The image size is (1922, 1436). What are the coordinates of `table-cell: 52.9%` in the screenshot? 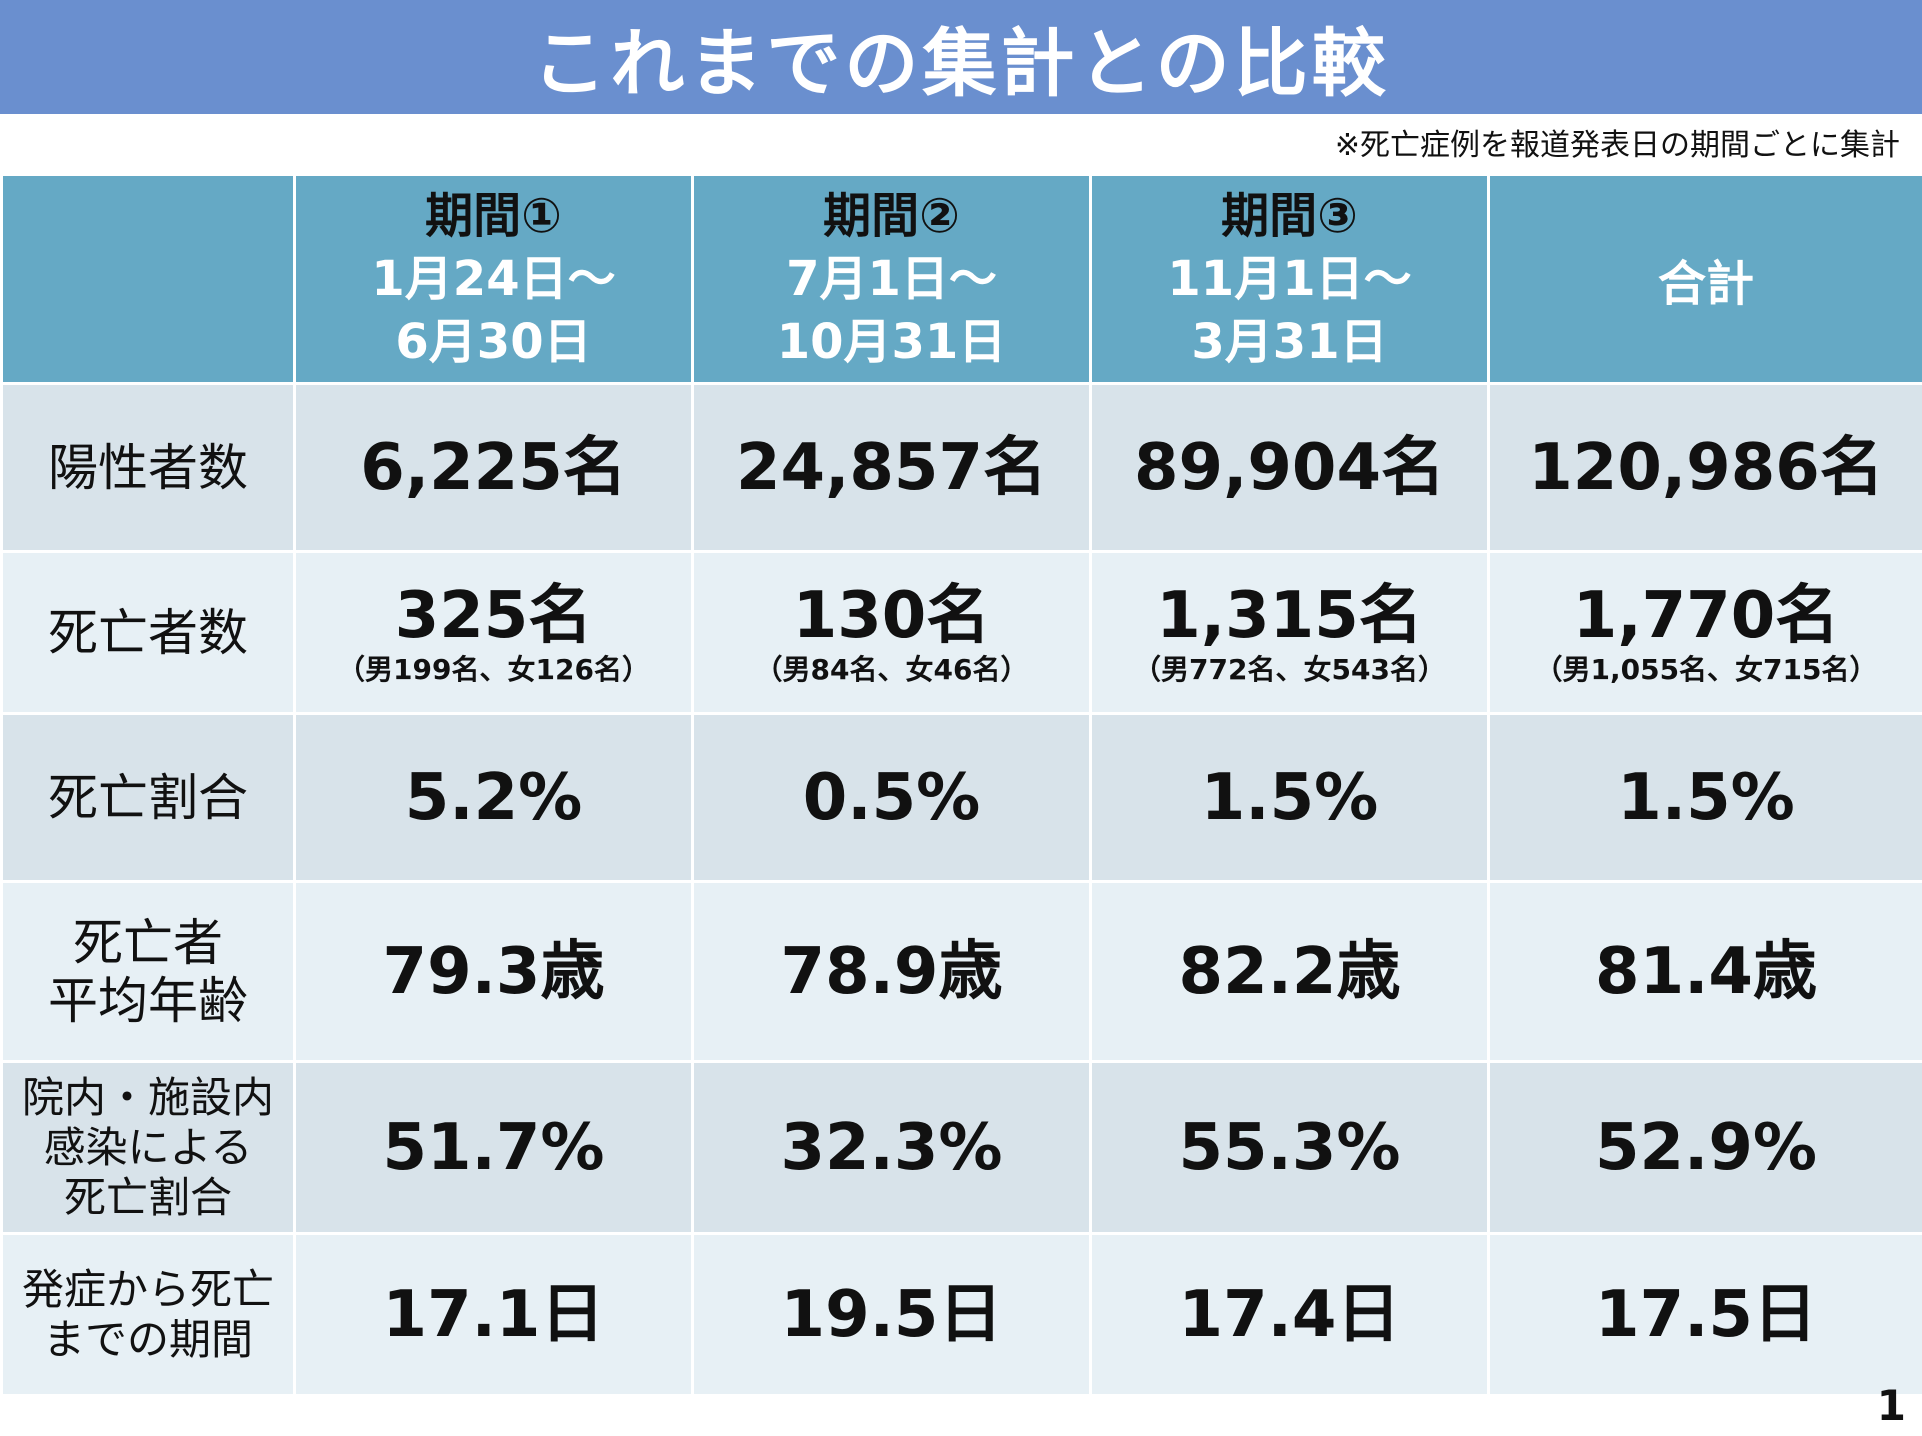 It's located at (1704, 1147).